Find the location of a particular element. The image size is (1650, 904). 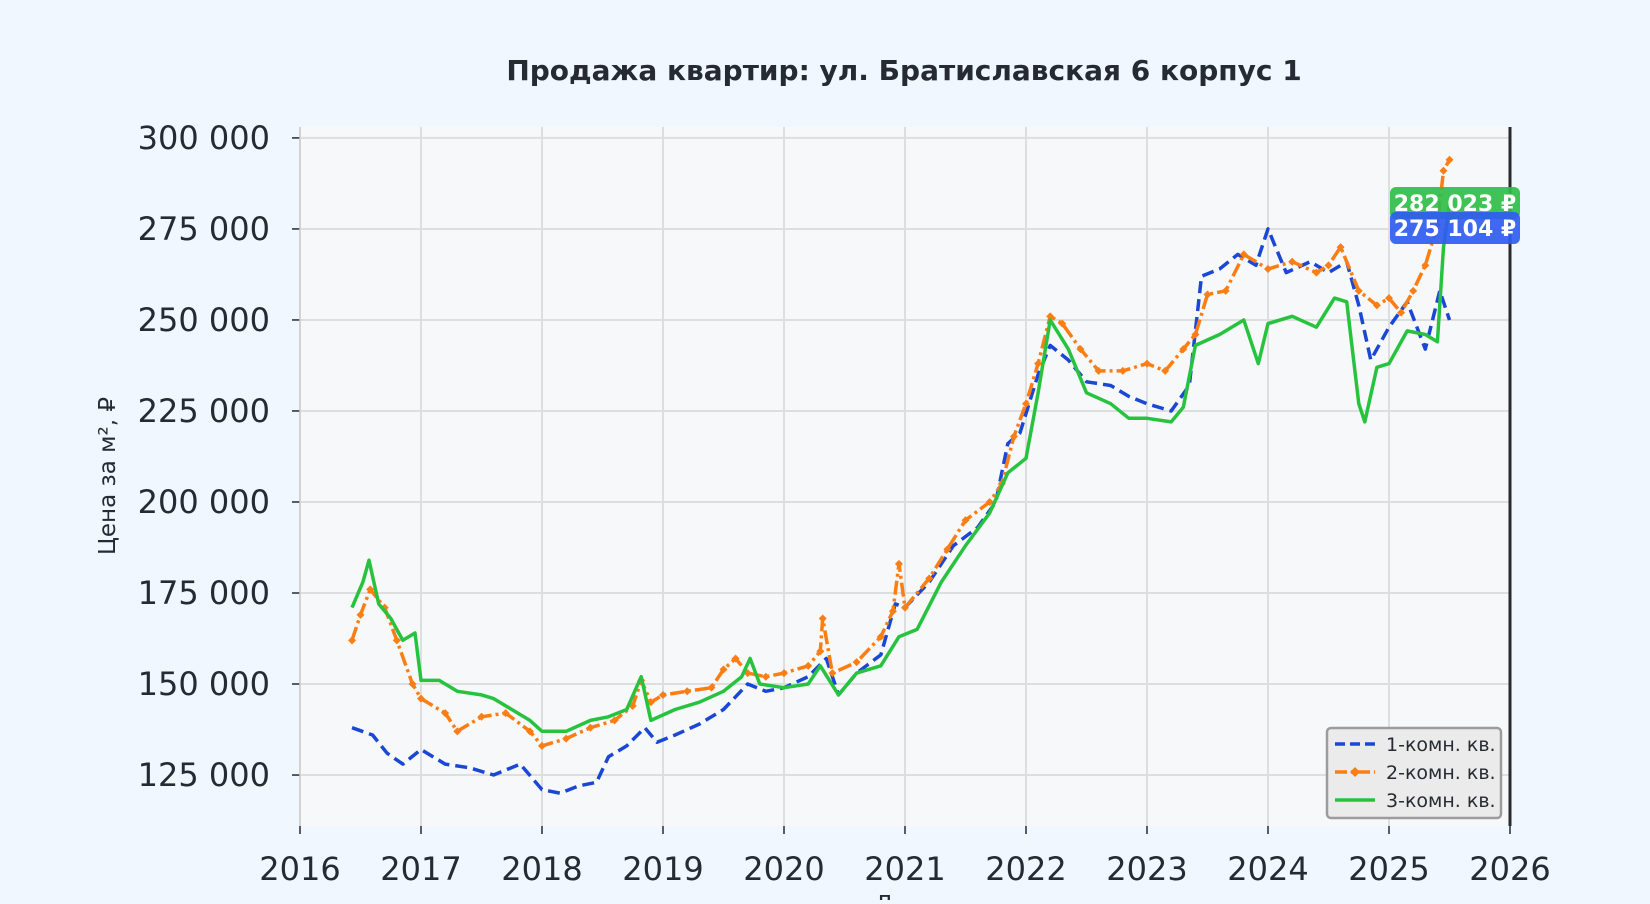

y-tick-label: 300 000 is located at coordinates (204, 138).